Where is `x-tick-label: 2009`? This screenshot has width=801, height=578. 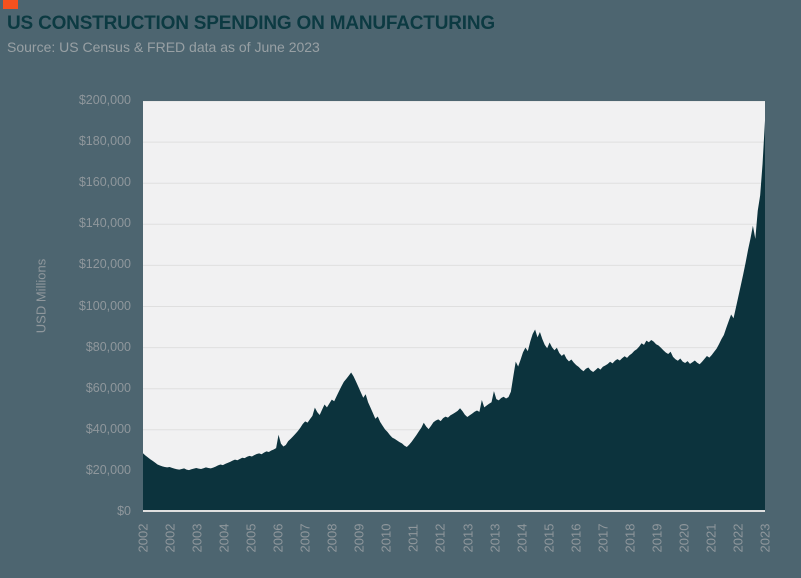 x-tick-label: 2009 is located at coordinates (359, 538).